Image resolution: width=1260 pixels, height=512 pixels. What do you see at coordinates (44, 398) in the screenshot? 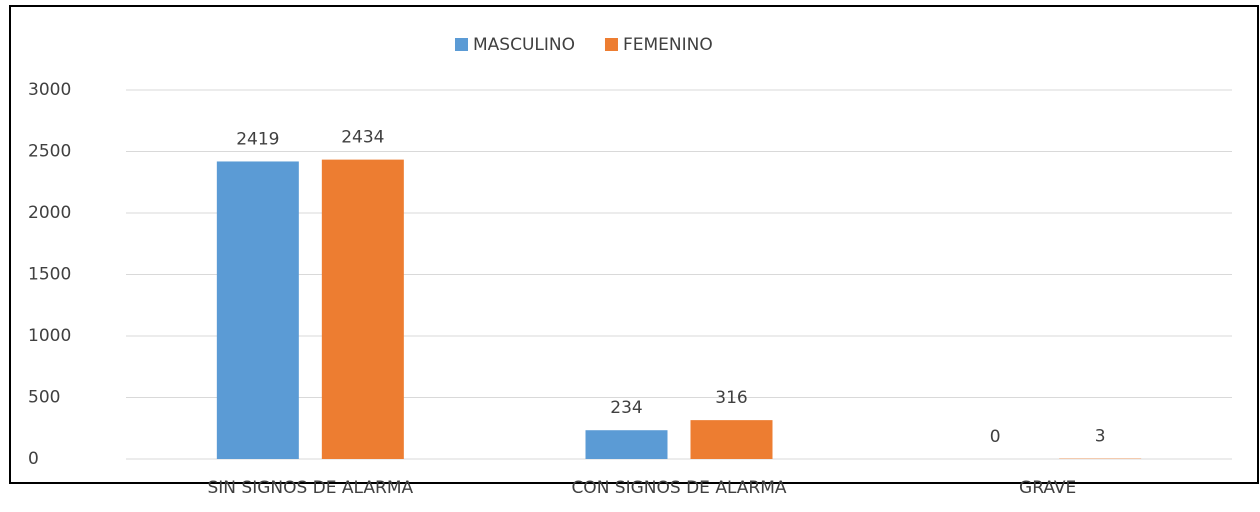
I see `y-tick-label: 500` at bounding box center [44, 398].